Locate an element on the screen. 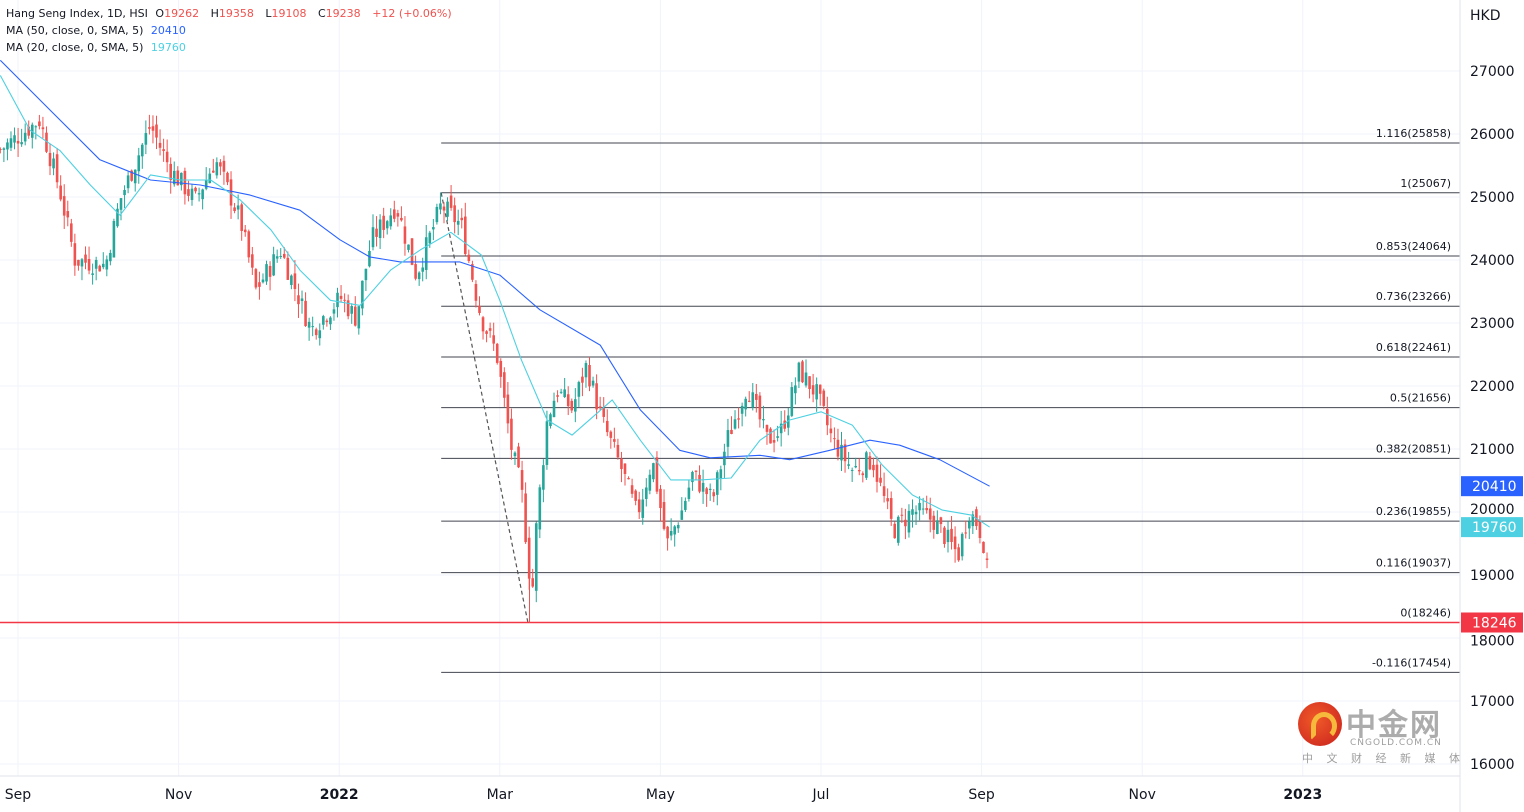  watermark-slogan: 中 文 财 经 新 媒 体 is located at coordinates (1383, 758).